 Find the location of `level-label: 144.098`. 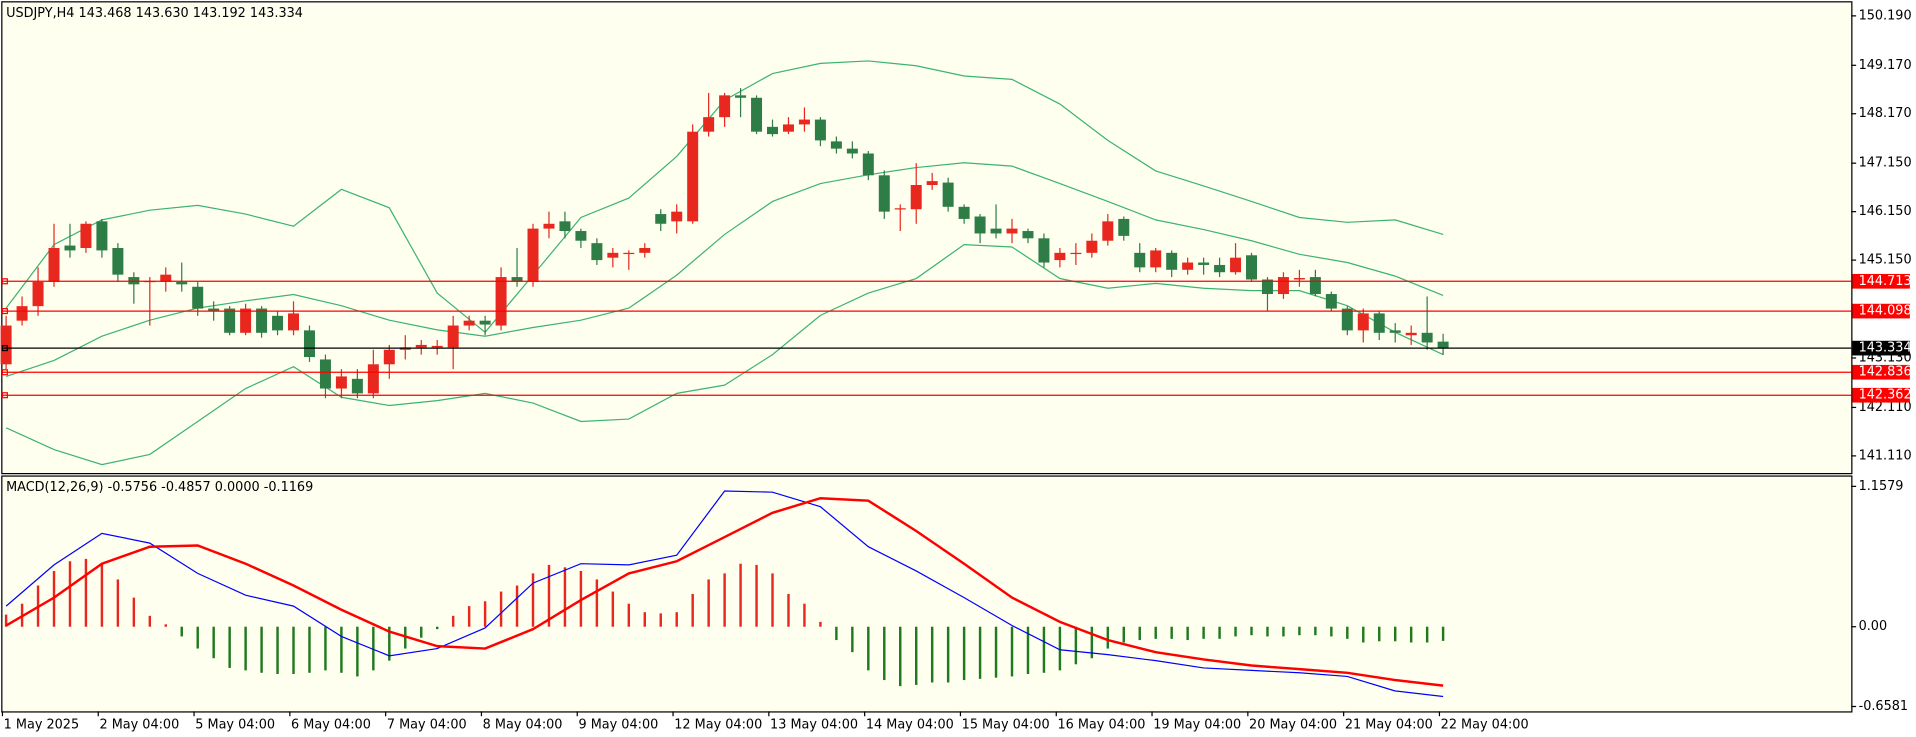

level-label: 144.098 is located at coordinates (1885, 311).